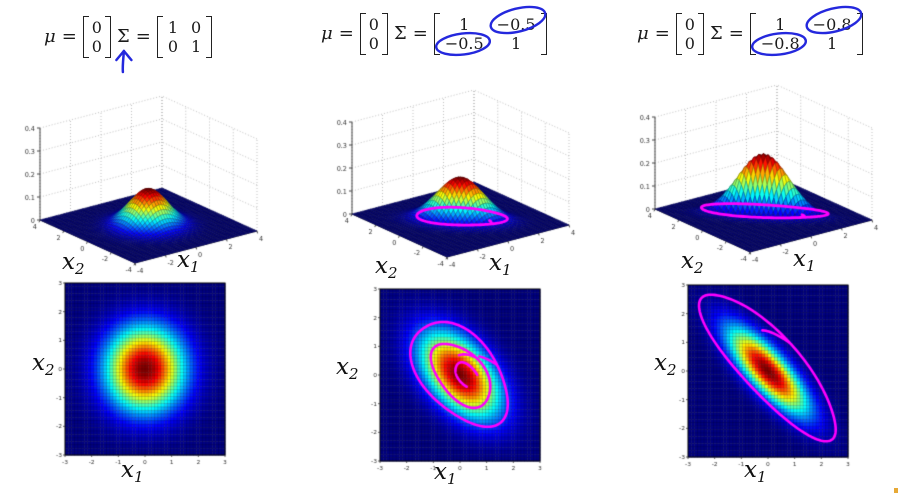 The height and width of the screenshot is (498, 901). What do you see at coordinates (132, 471) in the screenshot?
I see `heatmap1-x1-axis-label: x1` at bounding box center [132, 471].